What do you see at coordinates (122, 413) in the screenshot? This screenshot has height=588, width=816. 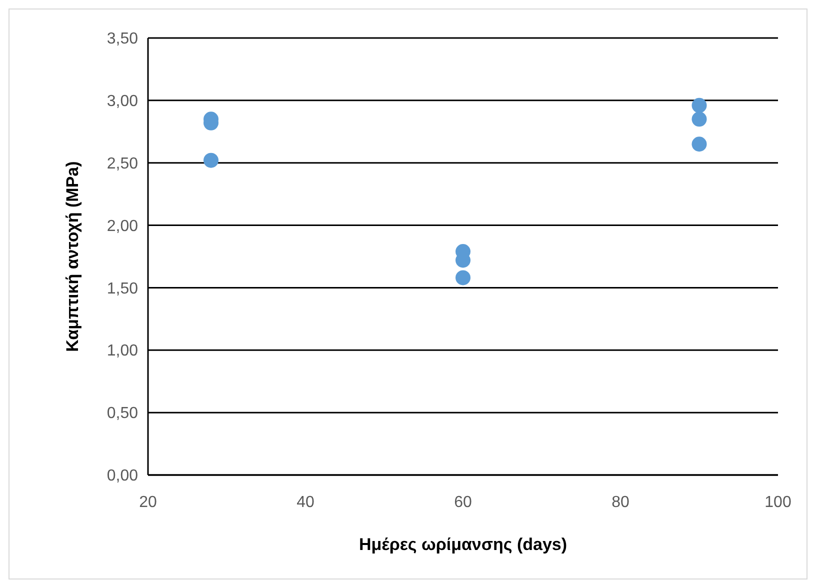 I see `y-tick-label: 0,50` at bounding box center [122, 413].